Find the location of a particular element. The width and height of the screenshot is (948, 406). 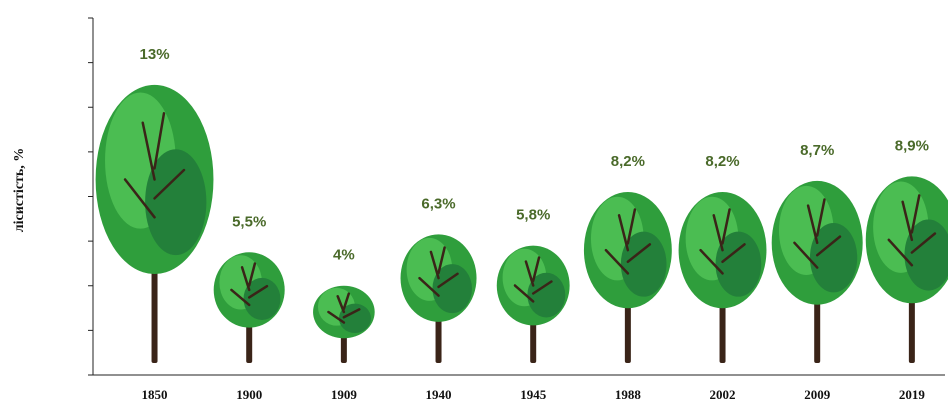

x-tick-label: 1909 is located at coordinates (344, 394).